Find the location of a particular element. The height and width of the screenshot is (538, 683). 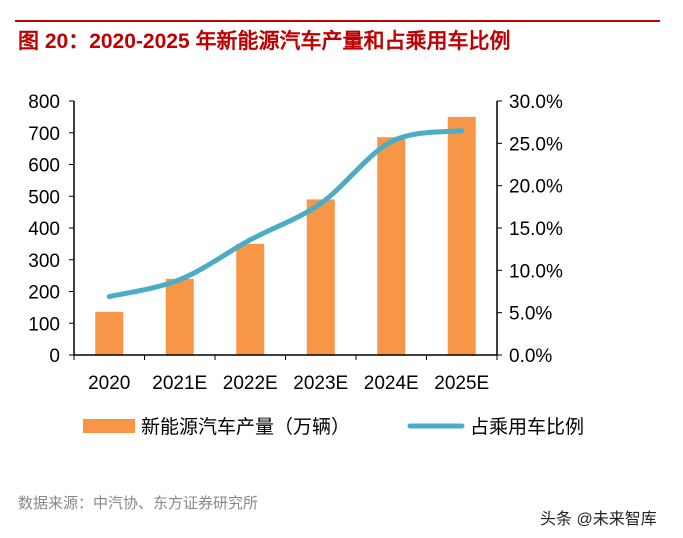

right-tick-label: 20.0% is located at coordinates (536, 187).